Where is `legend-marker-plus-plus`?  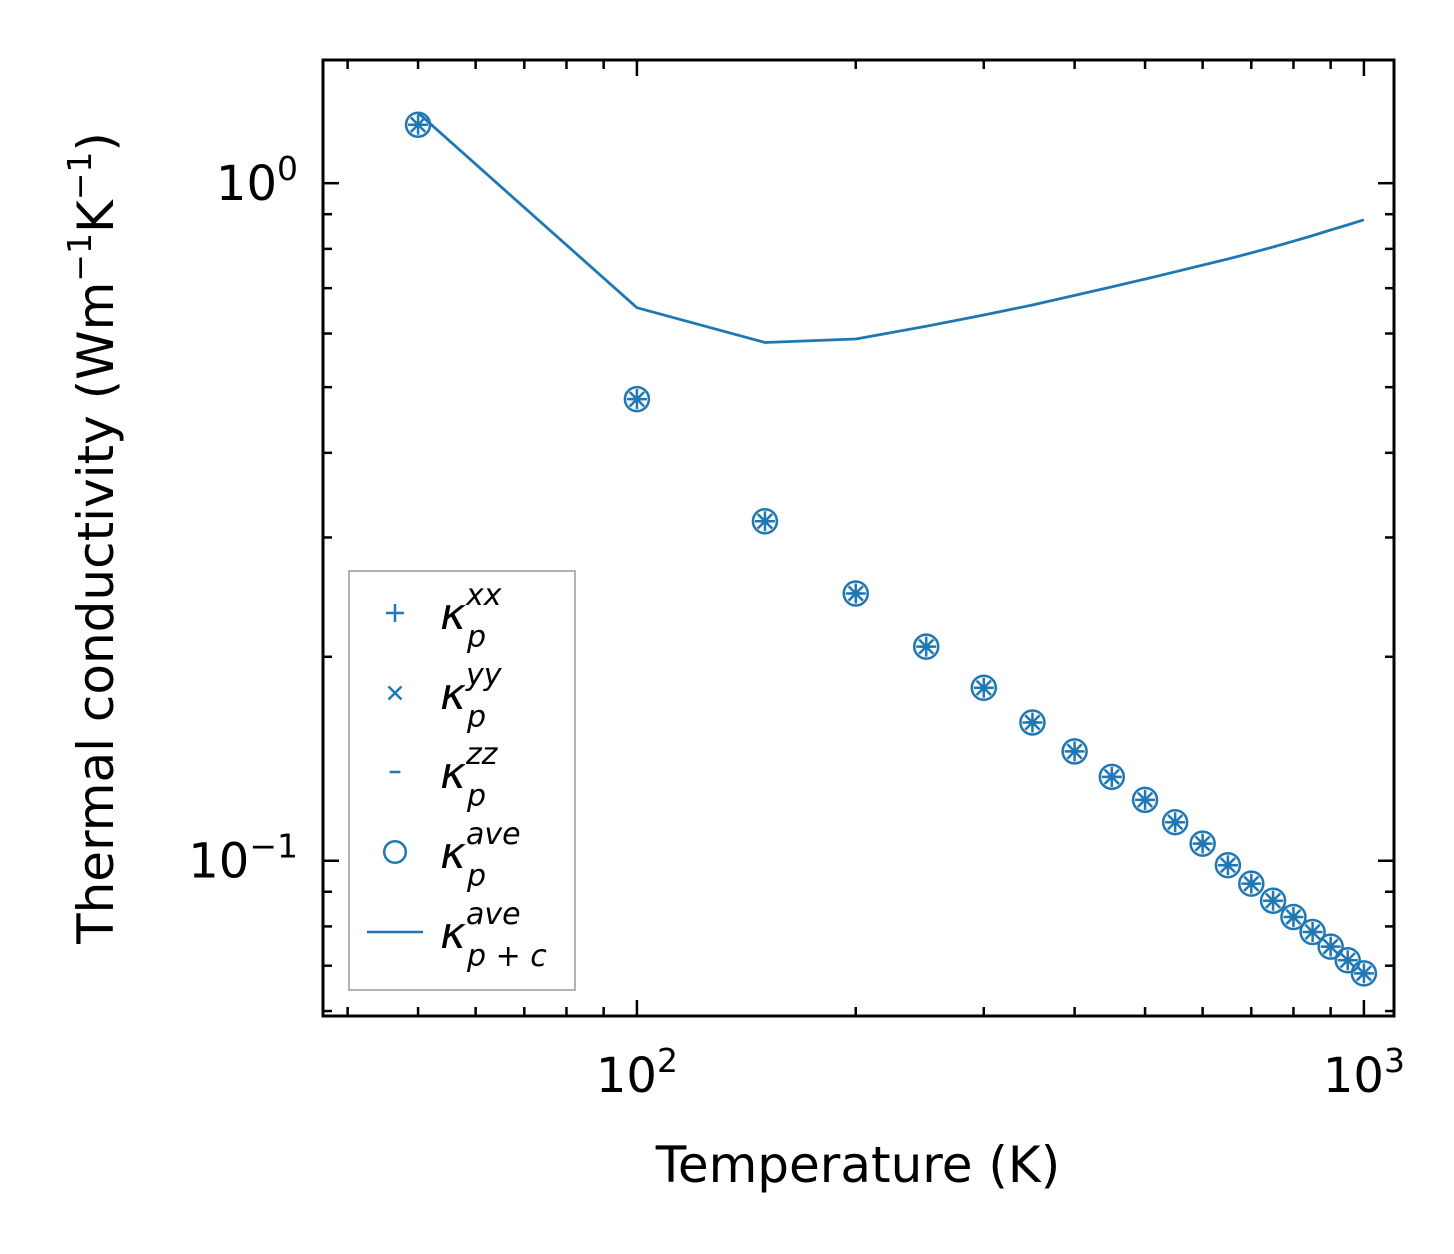
legend-marker-plus-plus is located at coordinates (395, 613).